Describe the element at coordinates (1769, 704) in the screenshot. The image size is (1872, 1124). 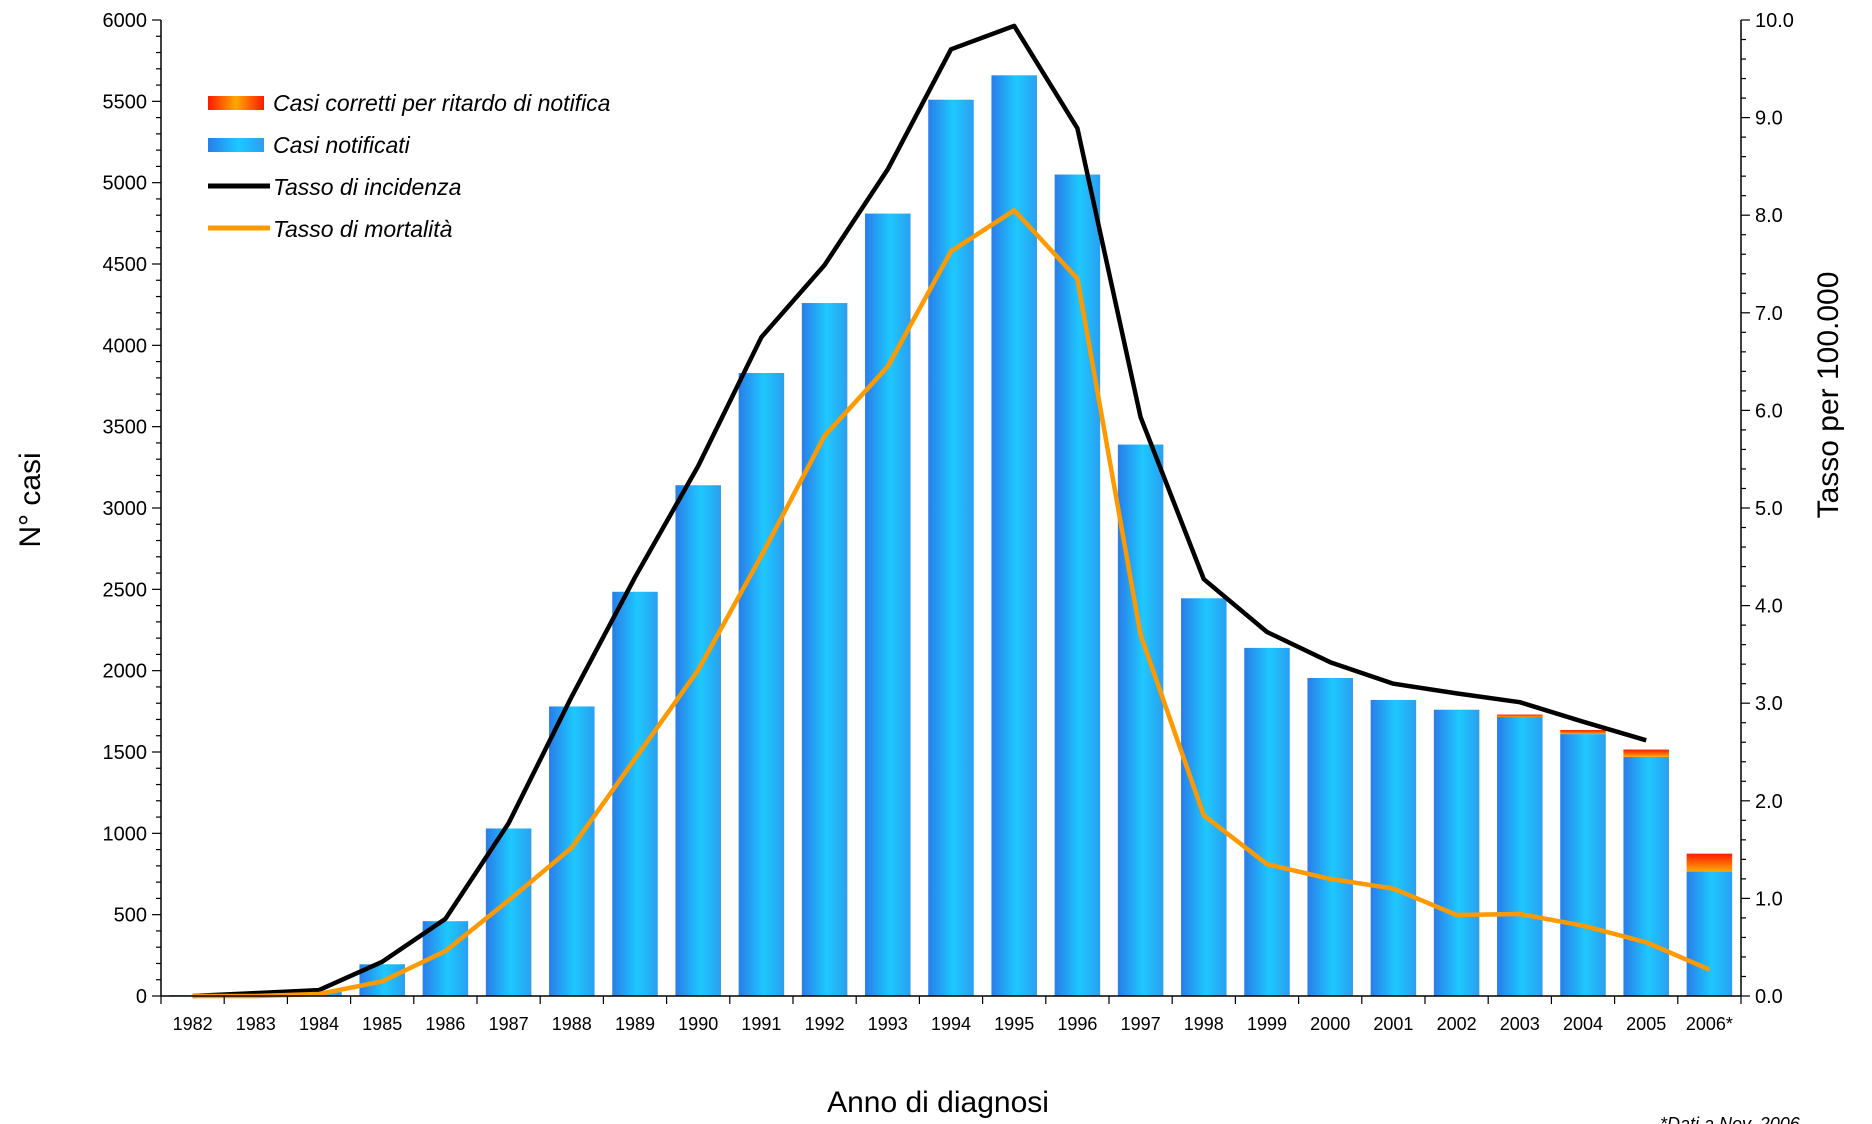
I see `y-right-tick-label: 3.0` at that location.